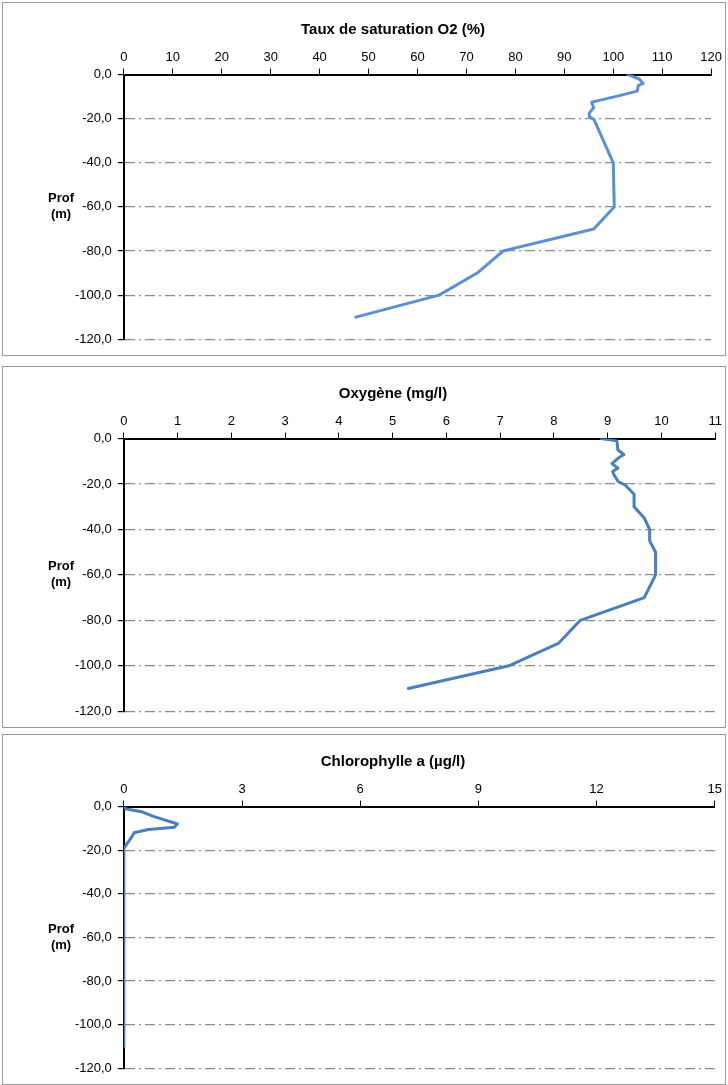 The image size is (728, 1085). I want to click on x-tick-label: 50, so click(368, 57).